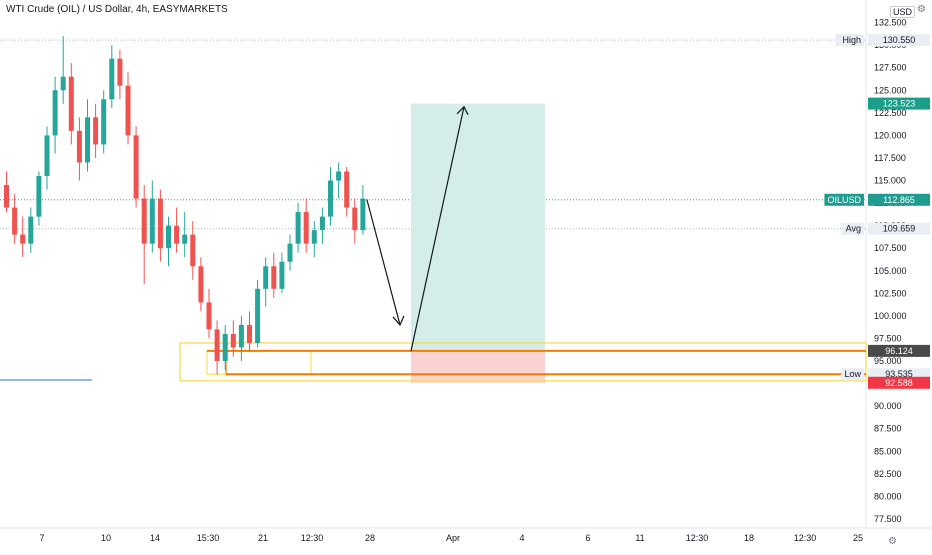 This screenshot has height=555, width=932. Describe the element at coordinates (892, 541) in the screenshot. I see `settings-corner-icon: ⚙` at that location.